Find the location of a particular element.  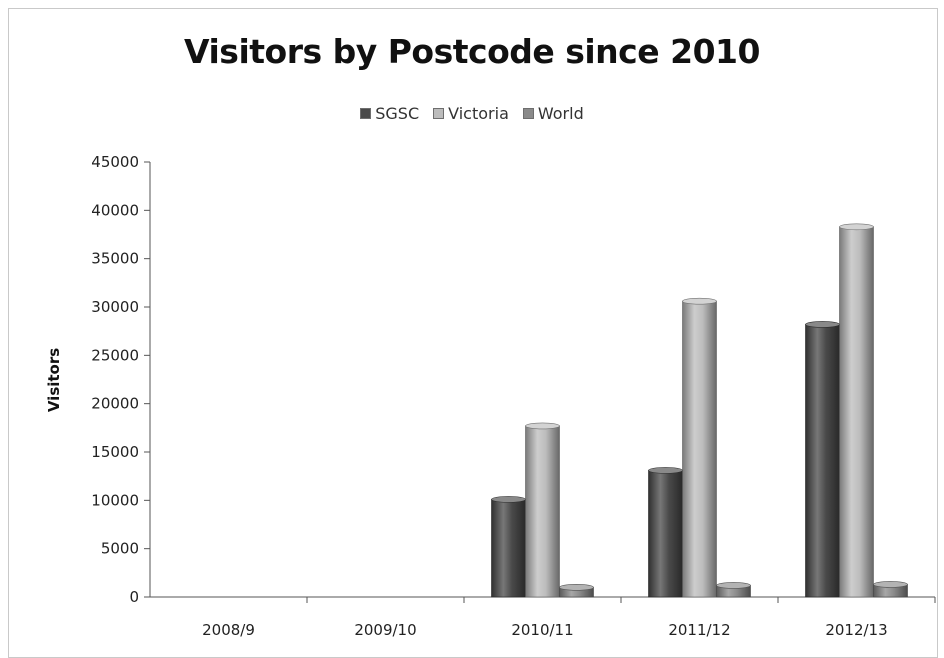

legend-item-victoria: Victoria is located at coordinates (471, 113).